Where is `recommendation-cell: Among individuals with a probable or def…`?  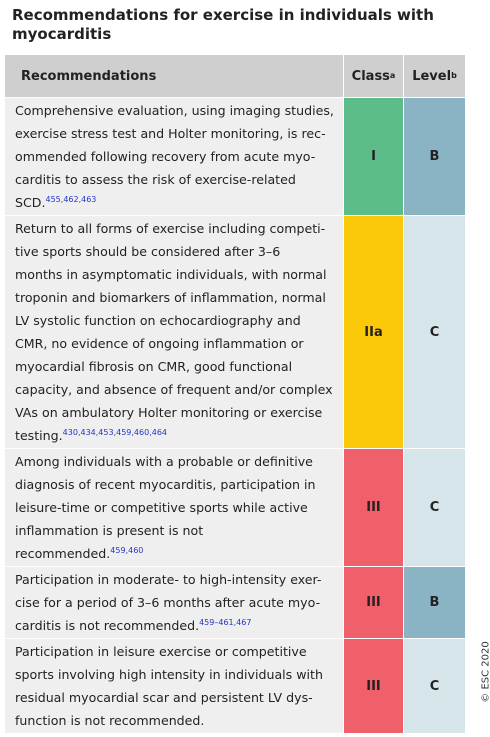
recommendation-cell: Among individuals with a probable or def… is located at coordinates (174, 507).